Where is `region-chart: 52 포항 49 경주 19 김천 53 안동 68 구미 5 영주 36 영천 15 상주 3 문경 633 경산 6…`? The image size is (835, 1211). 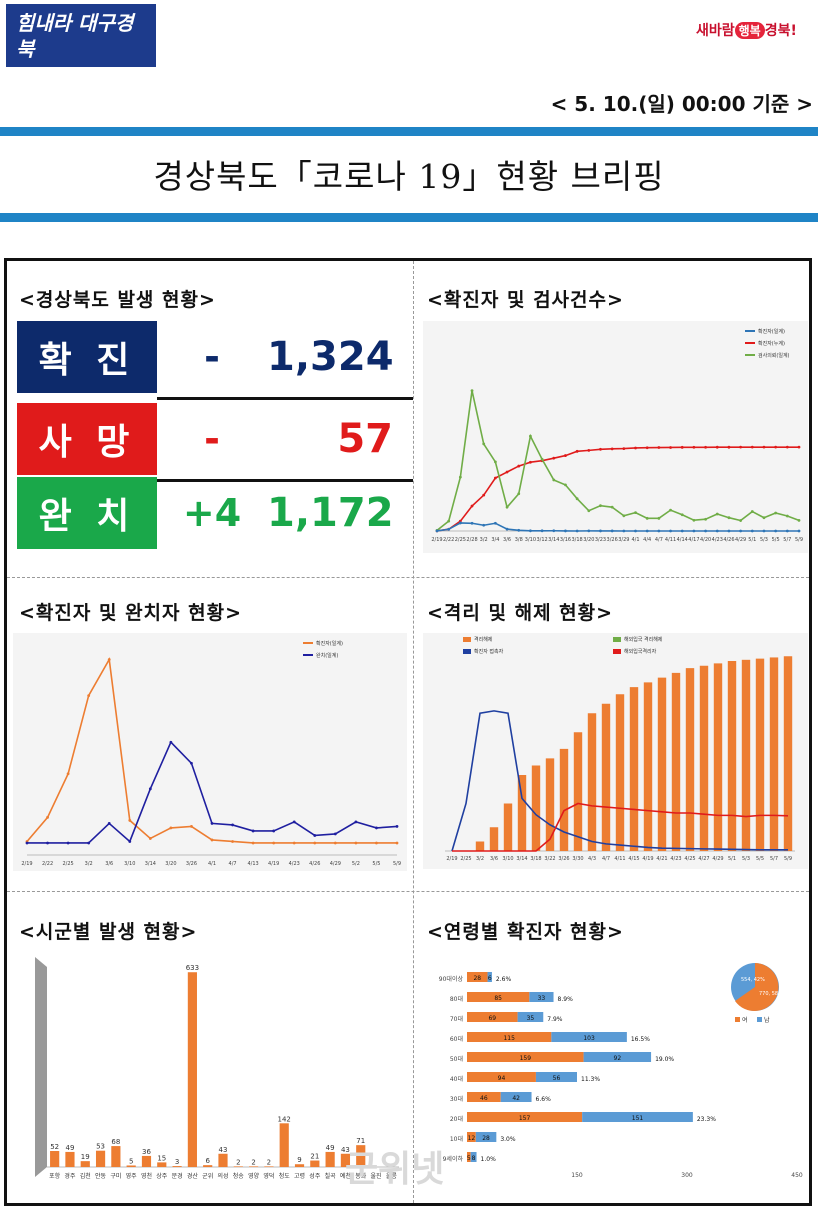 region-chart: 52 포항 49 경주 19 김천 53 안동 68 구미 5 영주 36 영천 15 상주 3 문경 633 경산 6… is located at coordinates (210, 1072).